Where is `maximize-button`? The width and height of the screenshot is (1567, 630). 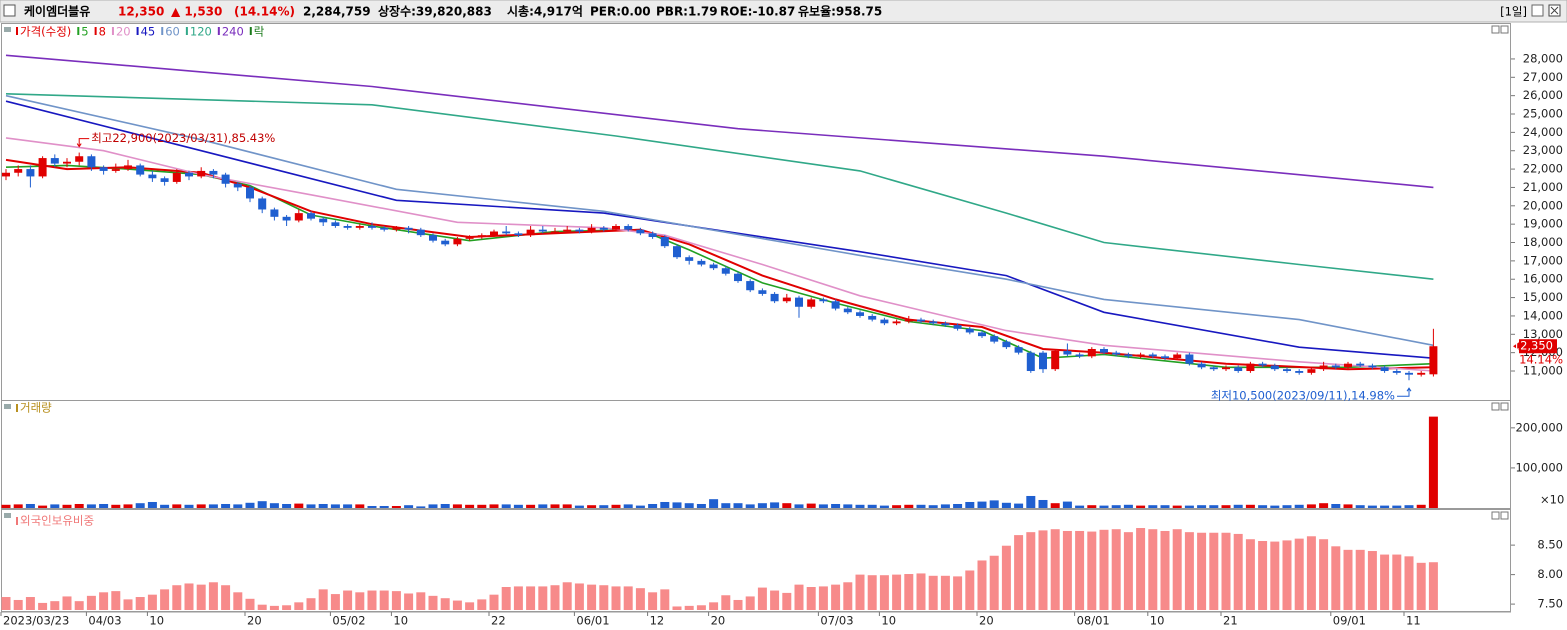
maximize-button is located at coordinates (1537, 10).